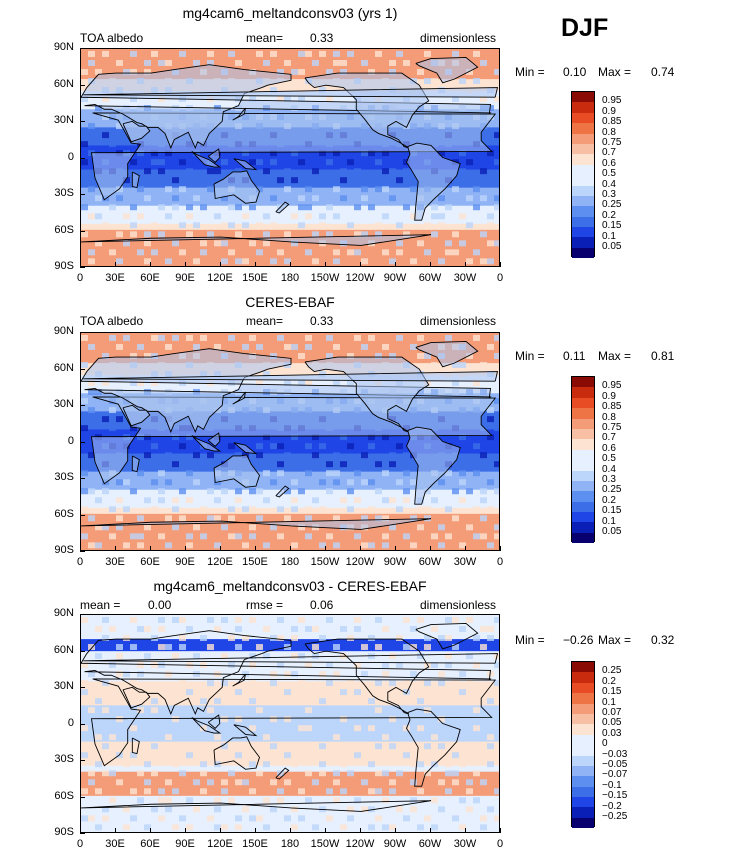 The image size is (732, 858). I want to click on colorbar-label: 0.5, so click(609, 459).